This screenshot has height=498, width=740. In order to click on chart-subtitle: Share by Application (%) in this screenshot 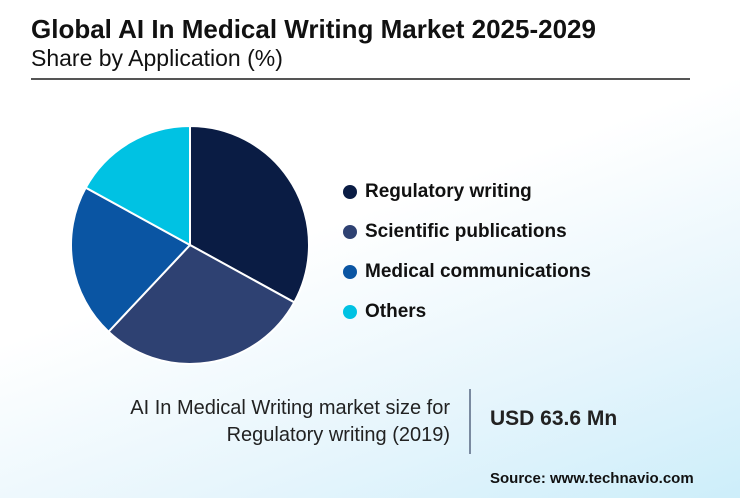, I will do `click(157, 58)`.